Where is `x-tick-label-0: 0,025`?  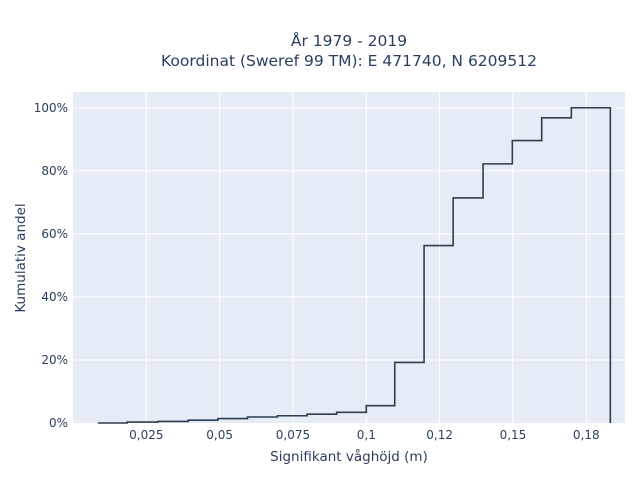 x-tick-label-0: 0,025 is located at coordinates (146, 435).